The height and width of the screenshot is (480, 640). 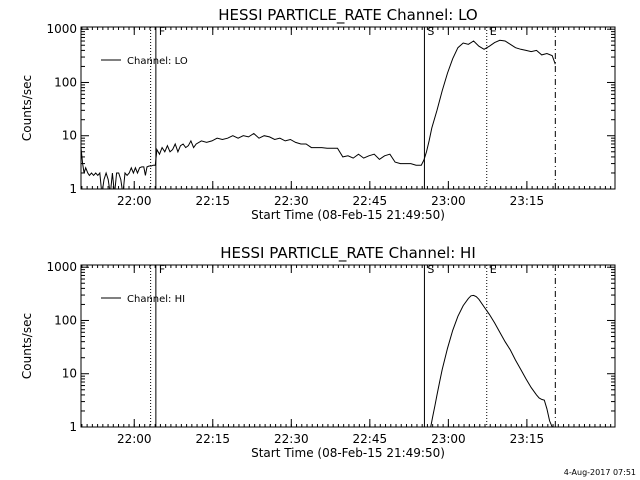 I want to click on x-tick-label: 23:00, so click(x=448, y=201).